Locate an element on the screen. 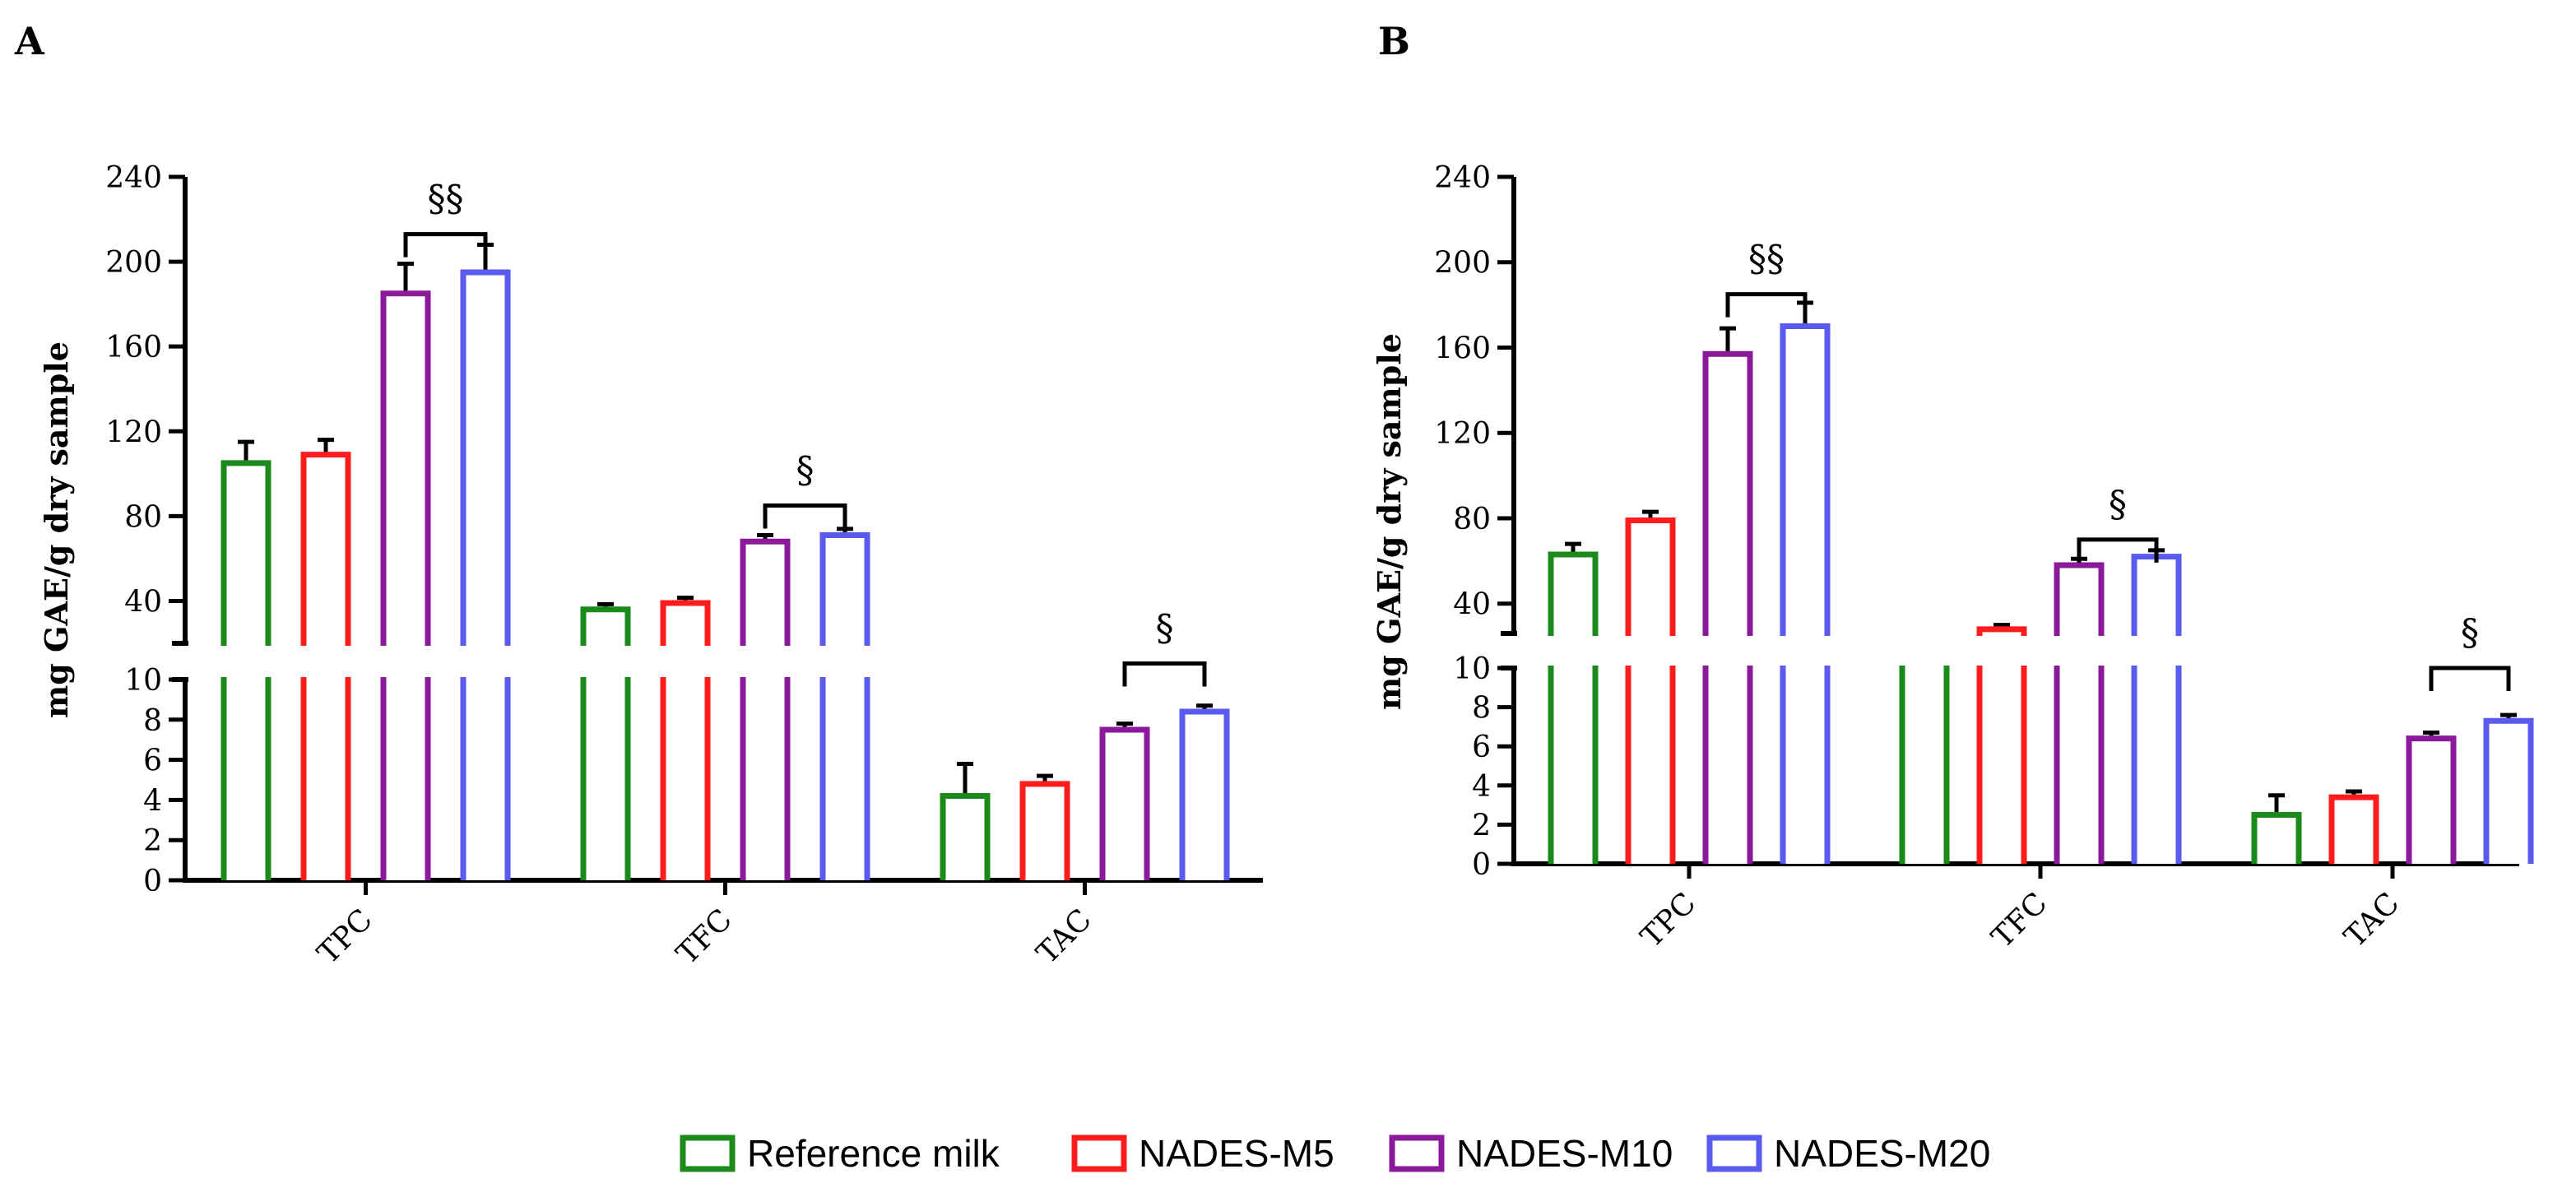 This screenshot has width=2576, height=1197. legend-label: Reference milk is located at coordinates (873, 1153).